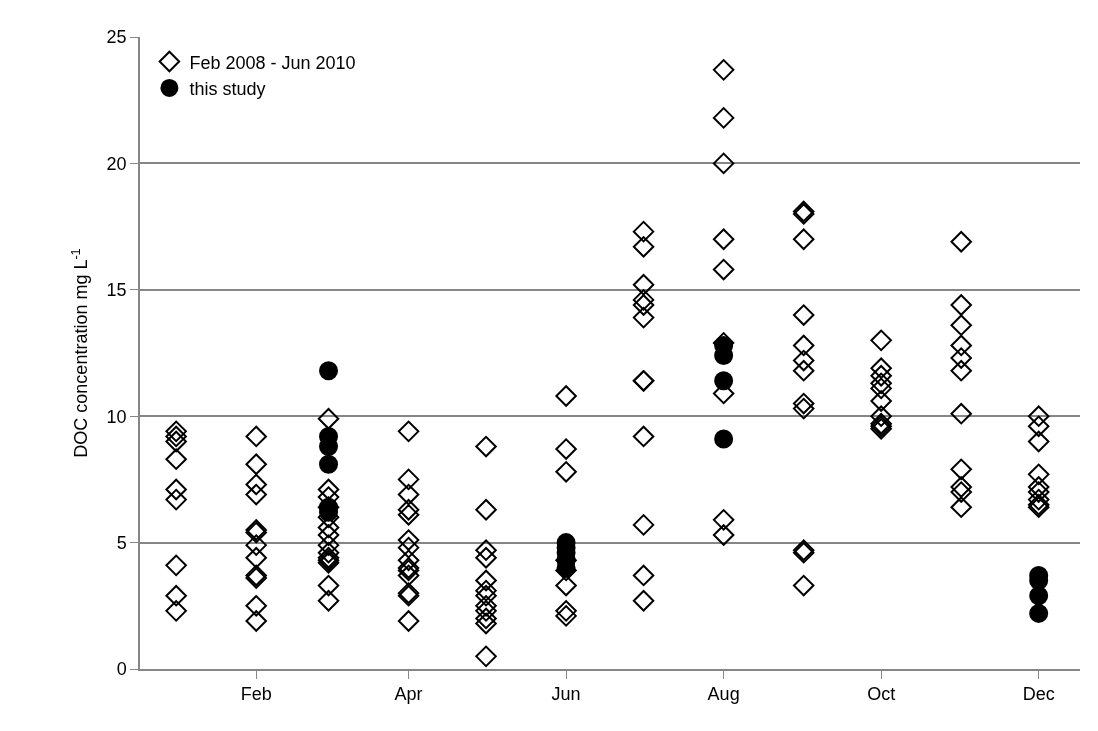 This screenshot has height=731, width=1098. Describe the element at coordinates (408, 694) in the screenshot. I see `x-tick-label: Apr` at that location.